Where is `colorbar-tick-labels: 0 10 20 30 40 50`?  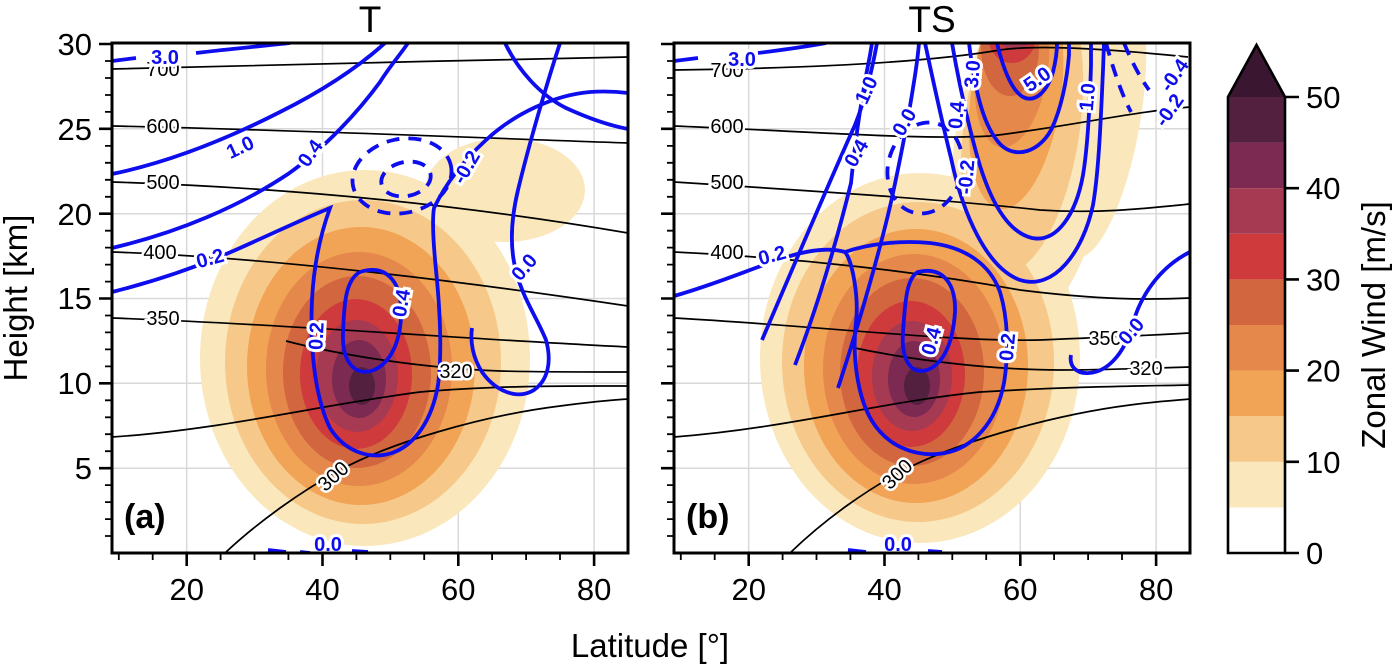
colorbar-tick-labels: 0 10 20 30 40 50 is located at coordinates (1323, 325).